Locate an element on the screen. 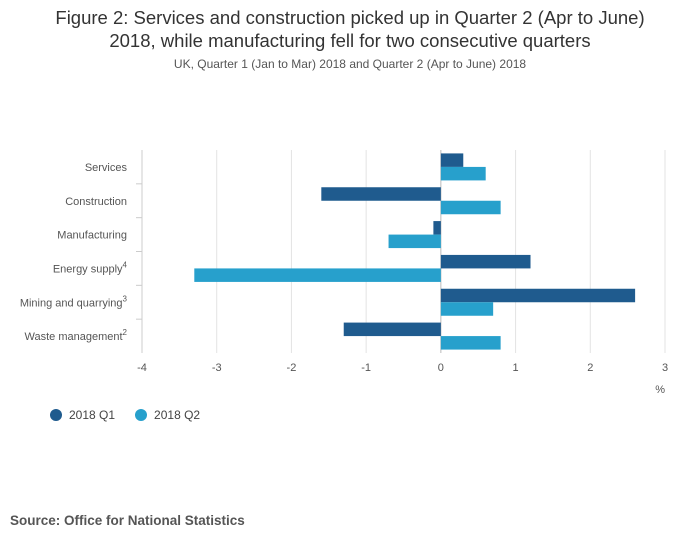 This screenshot has height=549, width=700. x-tick-label: -4 is located at coordinates (142, 368).